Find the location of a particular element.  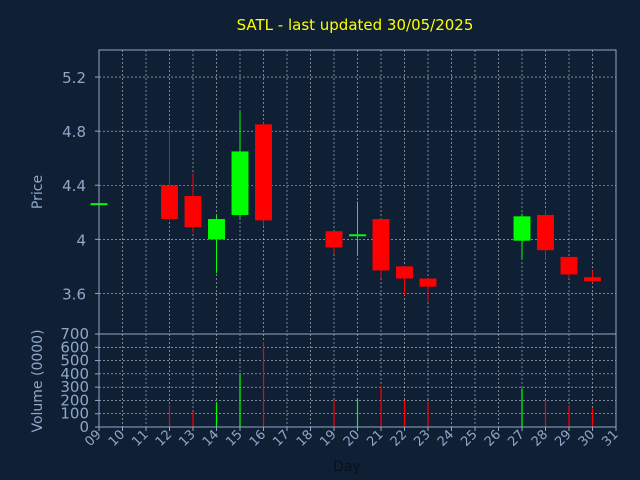

x-tick-label: 27 is located at coordinates (516, 438).